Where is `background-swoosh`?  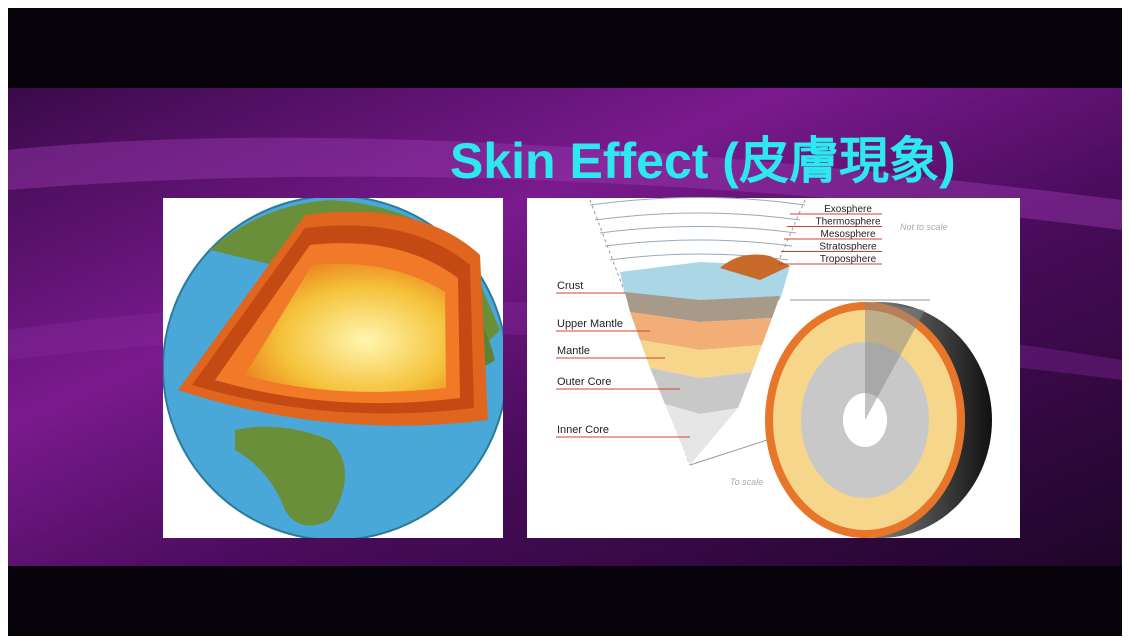 background-swoosh is located at coordinates (565, 183).